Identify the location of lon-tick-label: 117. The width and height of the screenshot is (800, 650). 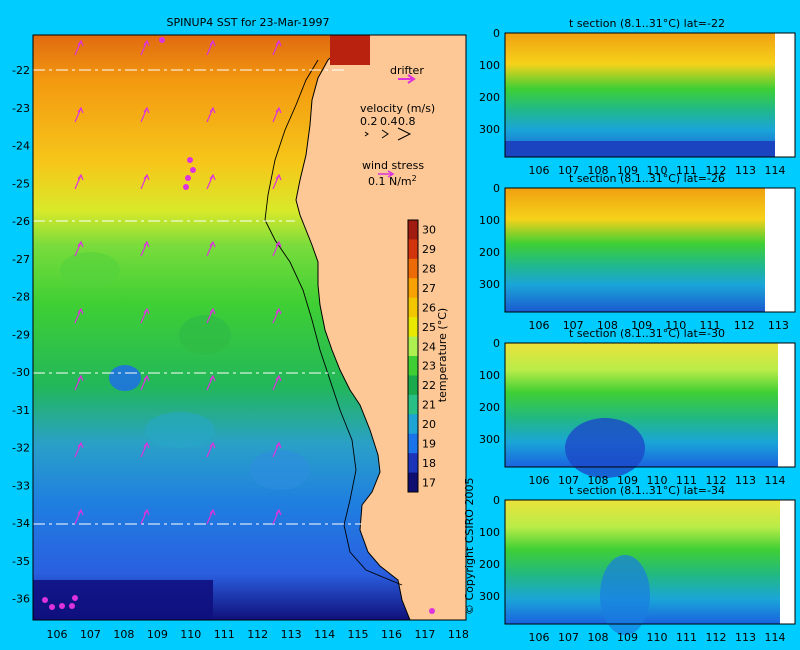
(424, 634).